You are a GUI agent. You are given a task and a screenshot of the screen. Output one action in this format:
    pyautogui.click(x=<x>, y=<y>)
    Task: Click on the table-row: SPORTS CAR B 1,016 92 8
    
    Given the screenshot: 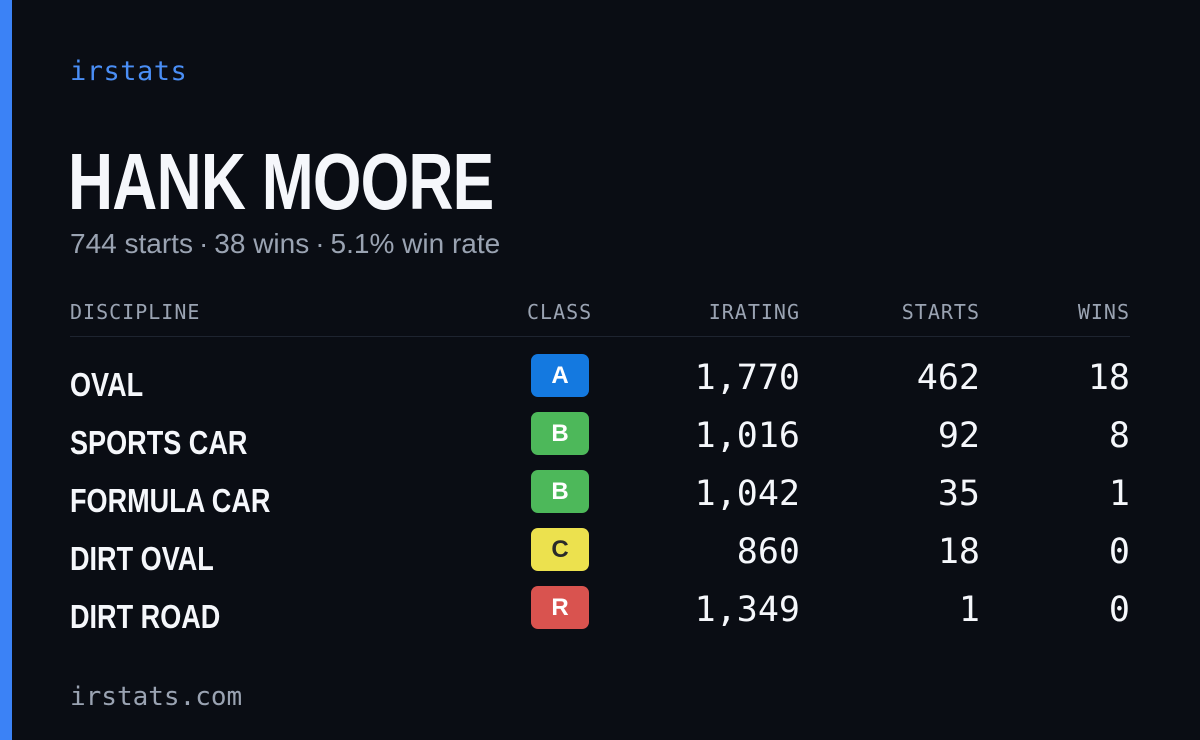 What is the action you would take?
    pyautogui.click(x=600, y=441)
    